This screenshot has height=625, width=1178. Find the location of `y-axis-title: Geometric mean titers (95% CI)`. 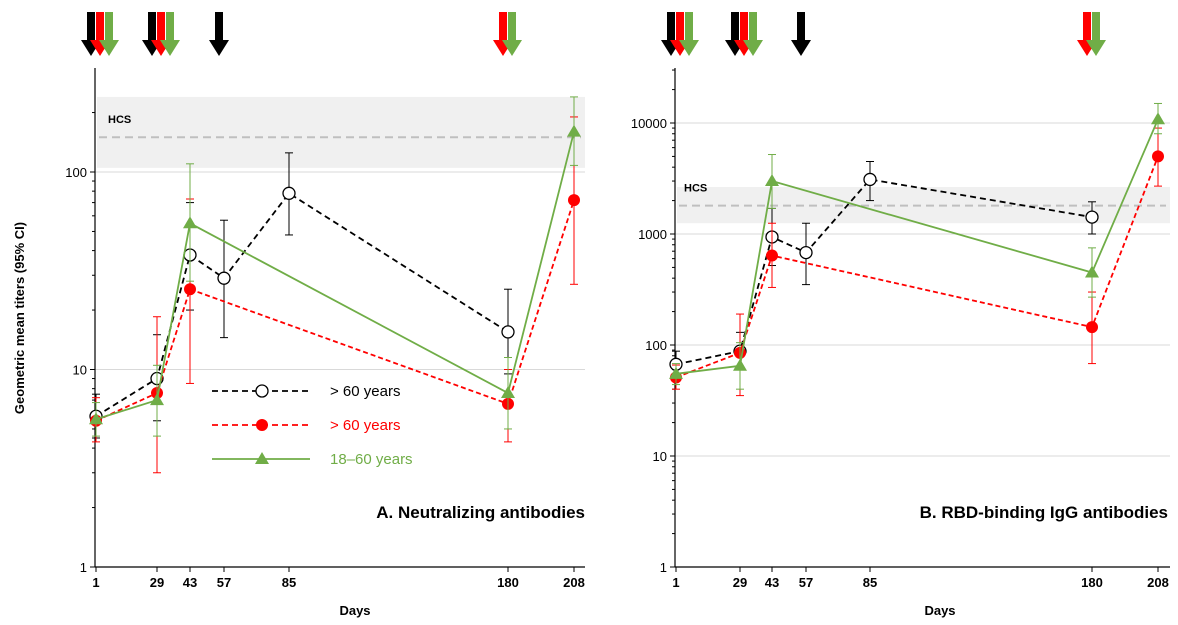

y-axis-title: Geometric mean titers (95% CI) is located at coordinates (19, 318).